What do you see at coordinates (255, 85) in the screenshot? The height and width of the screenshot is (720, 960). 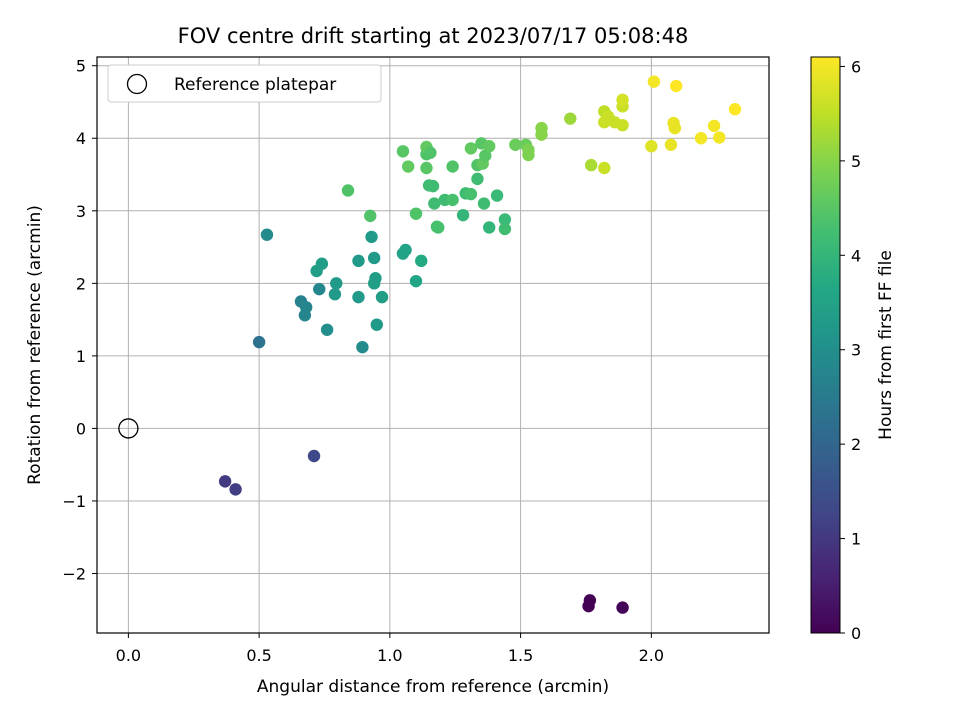 I see `legend-entry-reference: Reference platepar` at bounding box center [255, 85].